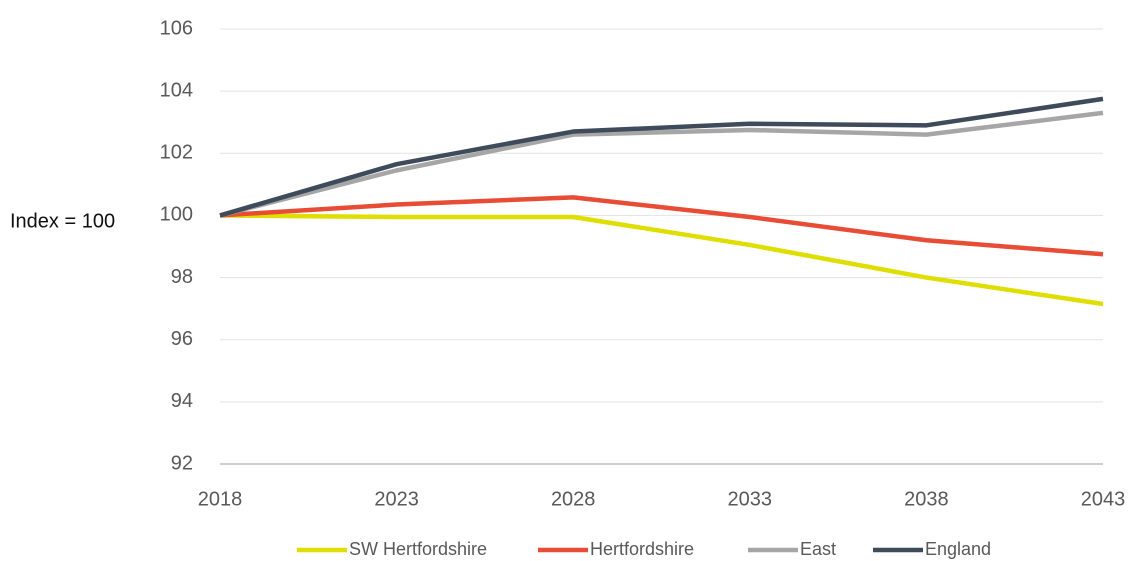  Describe the element at coordinates (396, 499) in the screenshot. I see `x-tick-label: 2023` at that location.